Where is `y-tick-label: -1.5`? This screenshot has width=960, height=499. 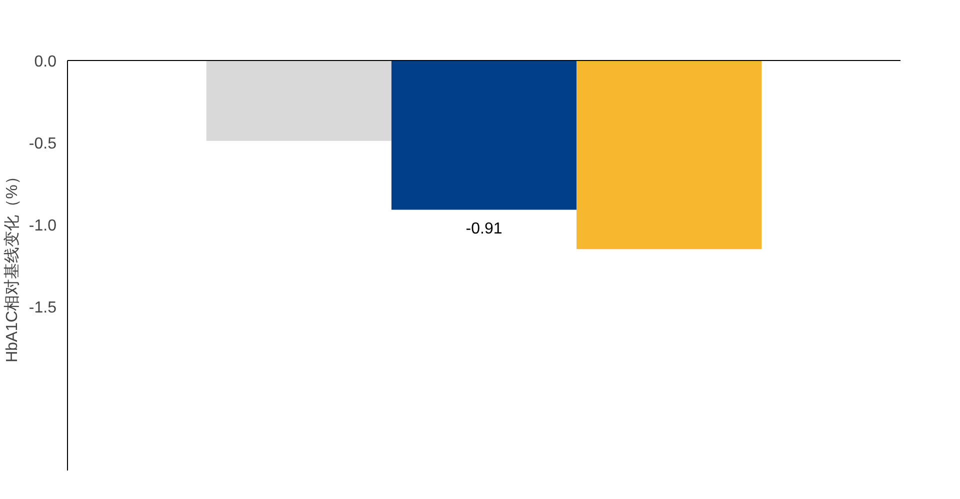 y-tick-label: -1.5 is located at coordinates (42, 308).